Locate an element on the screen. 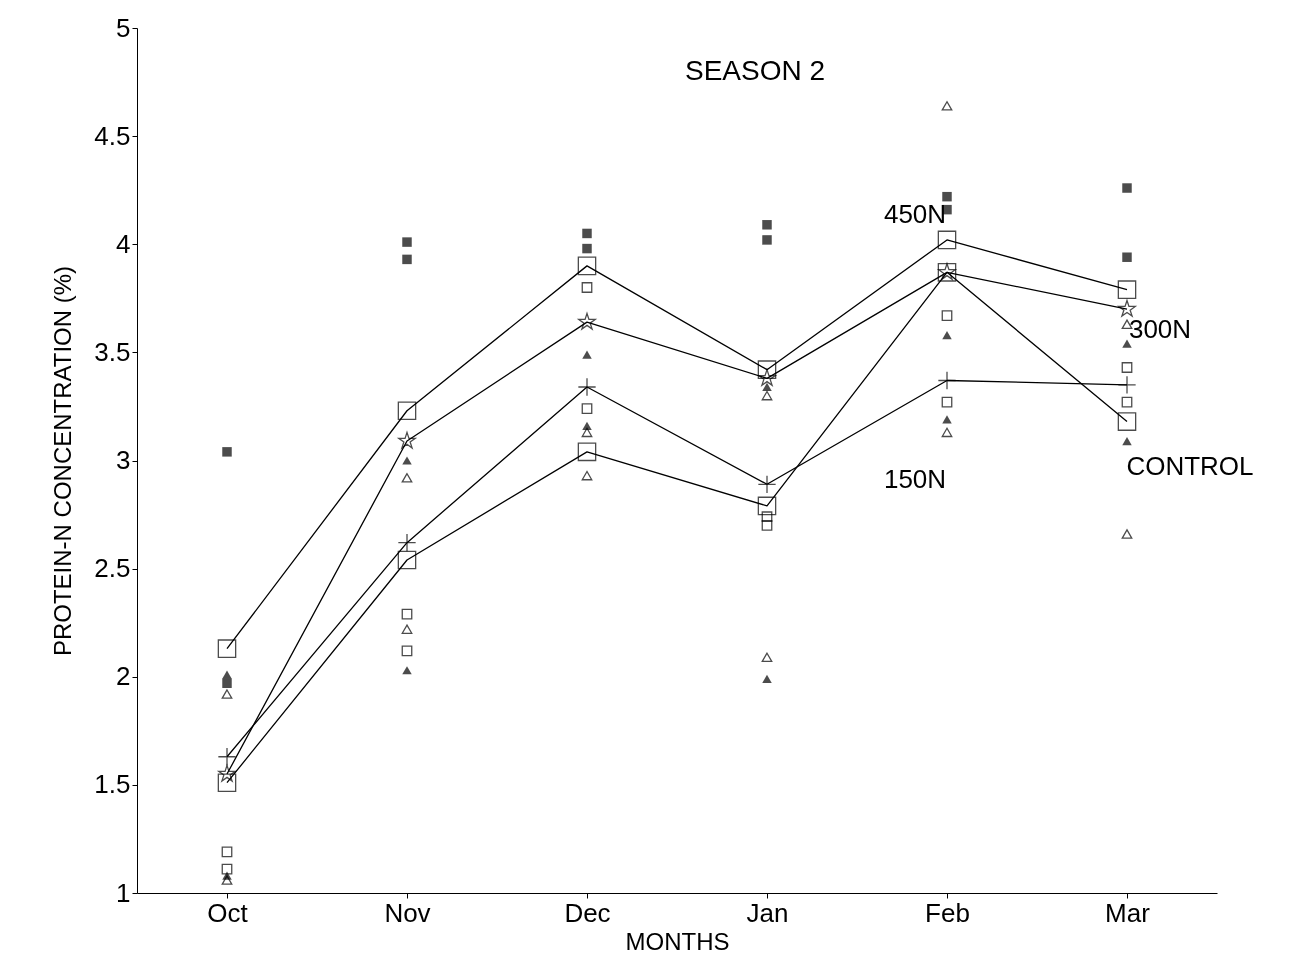 Image resolution: width=1295 pixels, height=978 pixels. y-tick-label: 1.5 is located at coordinates (112, 784).